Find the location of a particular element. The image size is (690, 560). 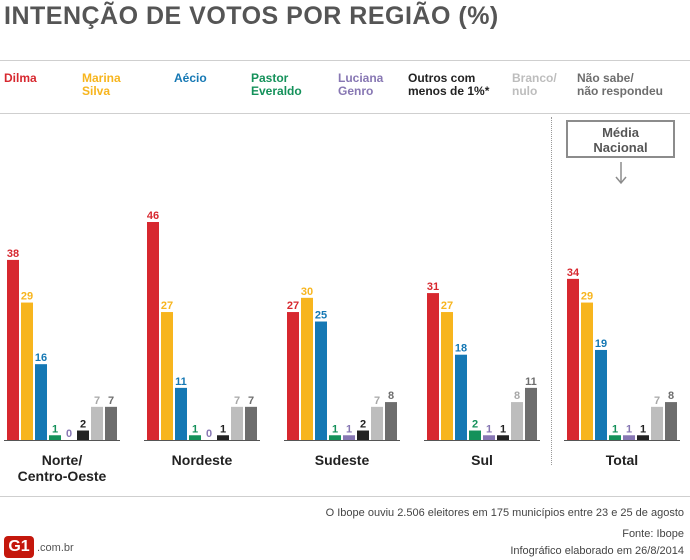

label-sul-nao-sabe-nao-respondeu: 11 is located at coordinates (531, 382).